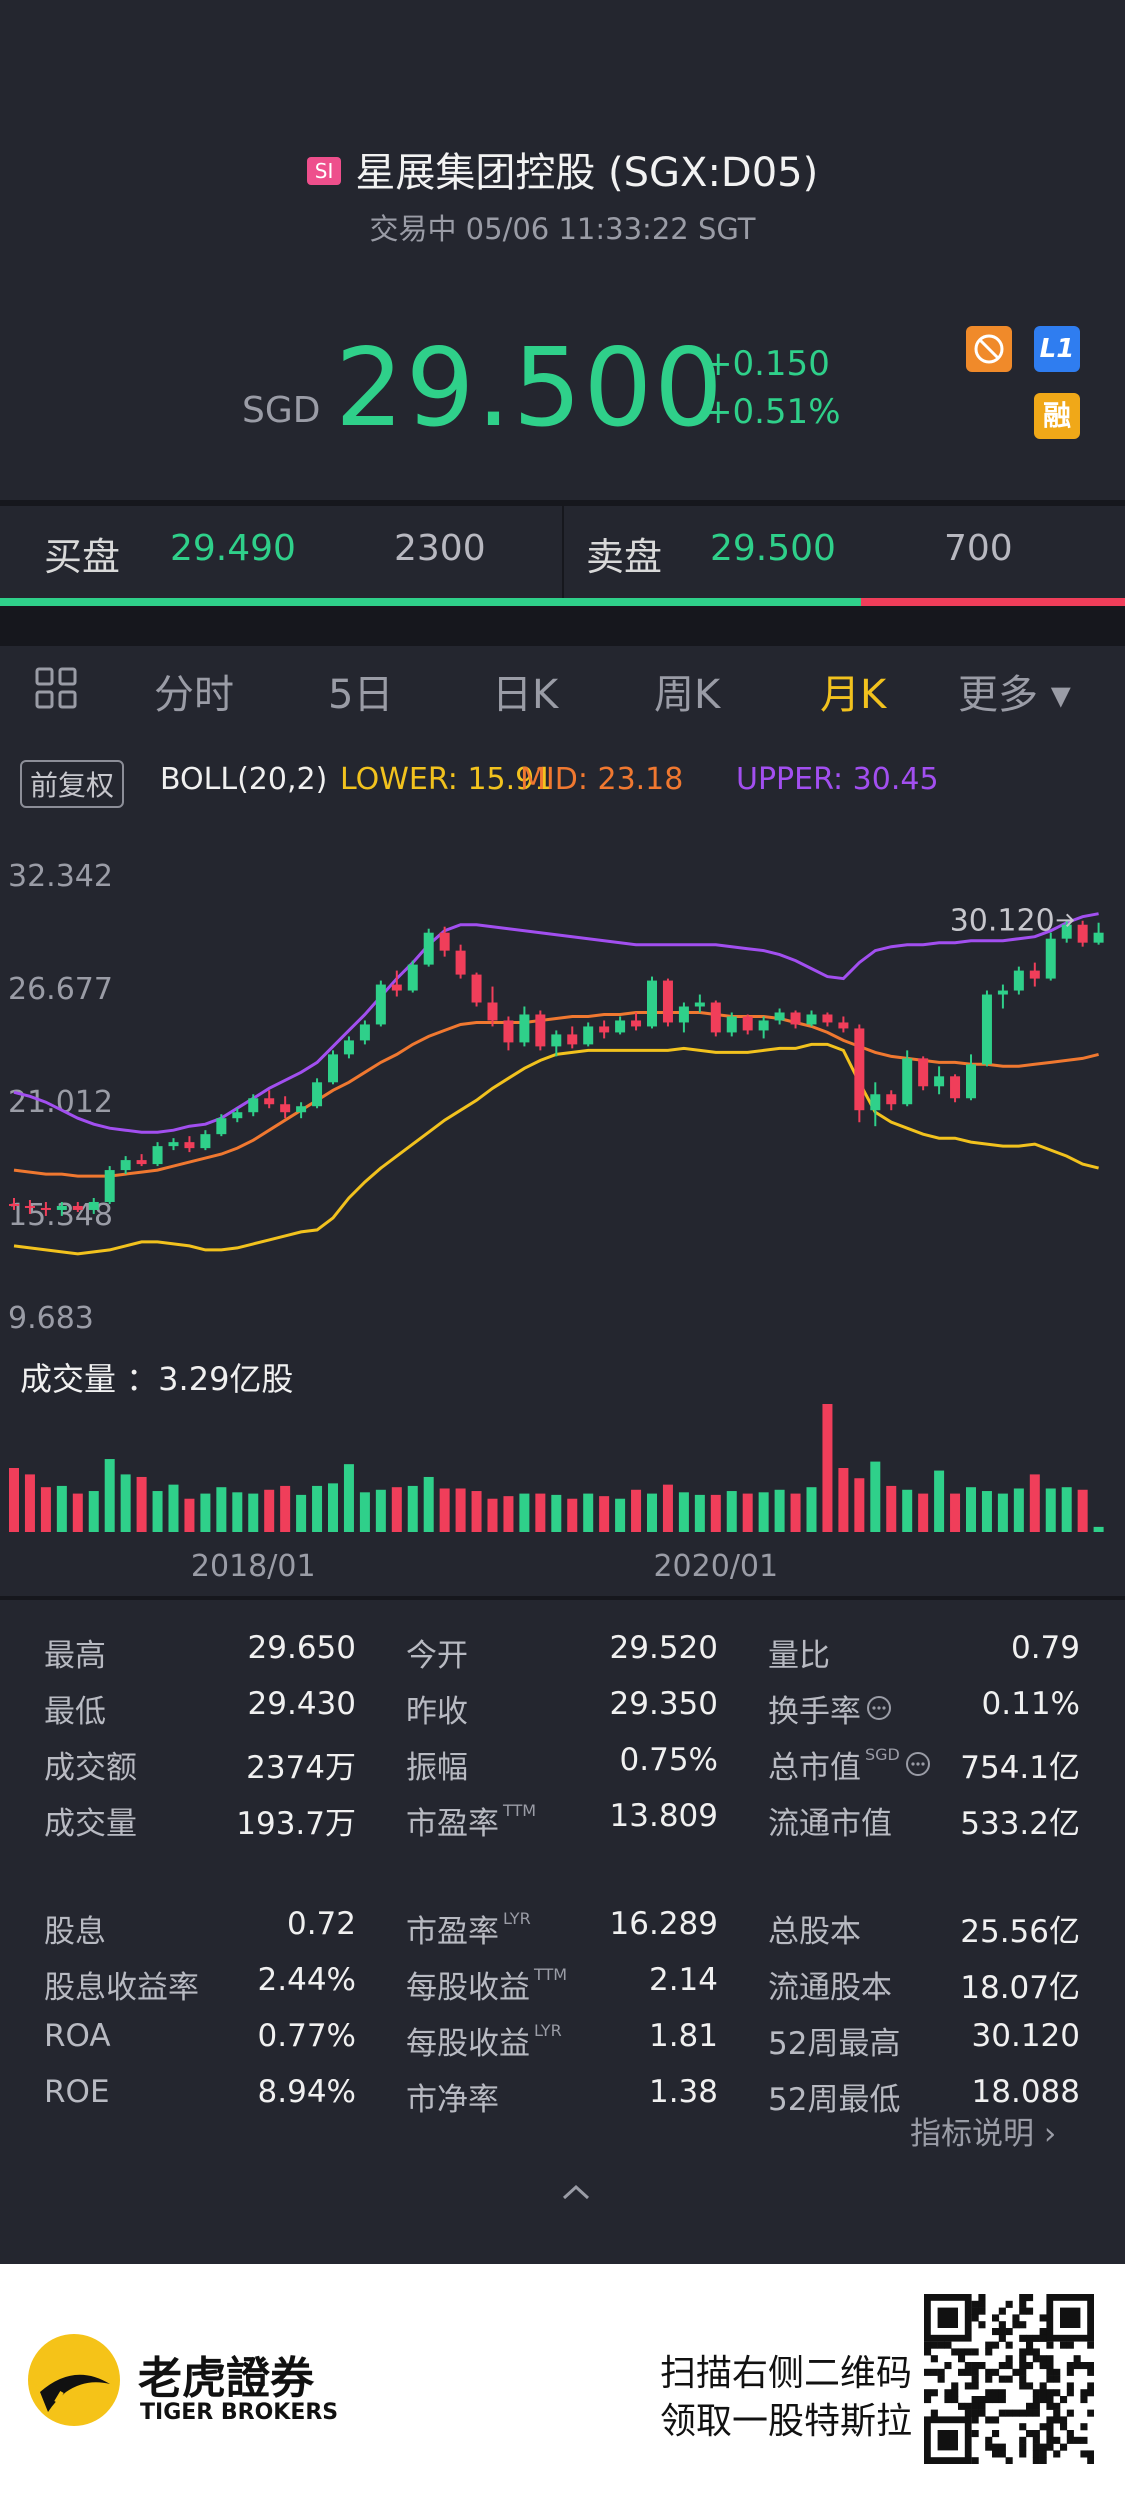  What do you see at coordinates (772, 388) in the screenshot?
I see `price-change: +0.150 +0.51%` at bounding box center [772, 388].